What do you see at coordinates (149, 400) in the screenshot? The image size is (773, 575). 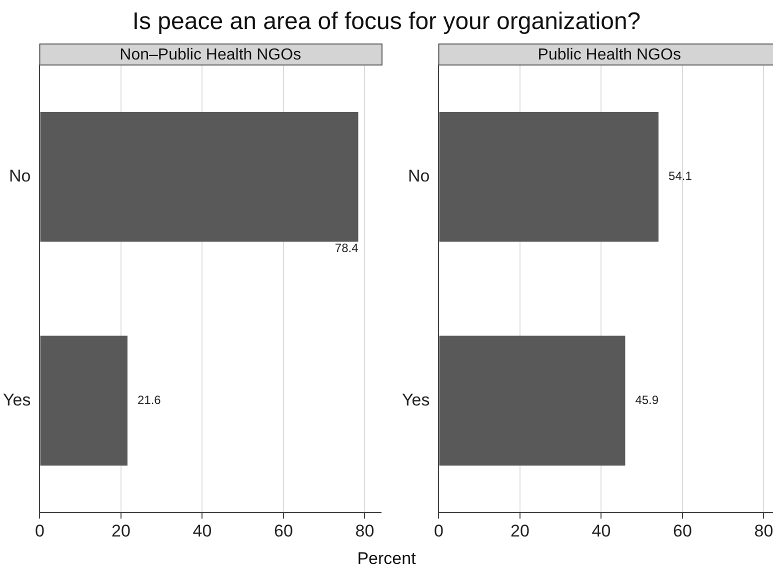 I see `data-label: 21.6` at bounding box center [149, 400].